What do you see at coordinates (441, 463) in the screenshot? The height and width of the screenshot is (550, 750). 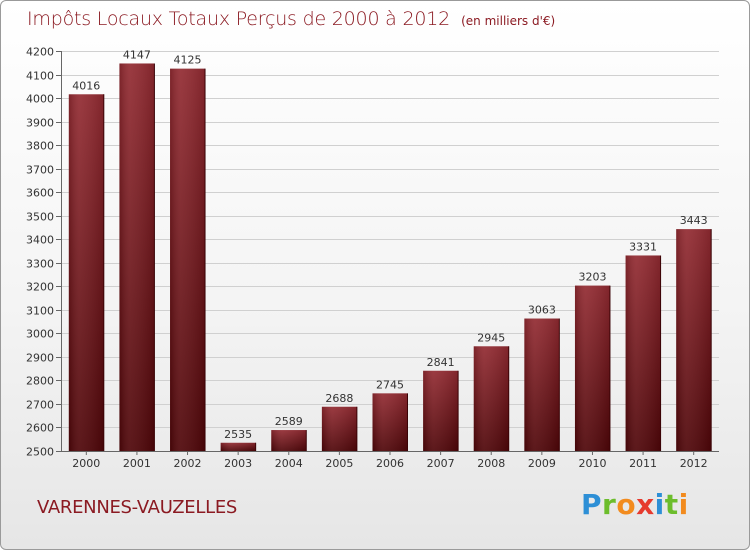 I see `x-tick-label: 2007` at bounding box center [441, 463].